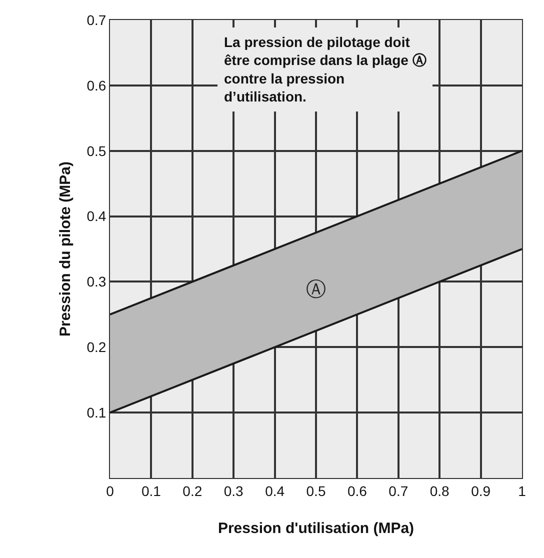  What do you see at coordinates (96, 150) in the screenshot?
I see `y-tick-label: 0.5` at bounding box center [96, 150].